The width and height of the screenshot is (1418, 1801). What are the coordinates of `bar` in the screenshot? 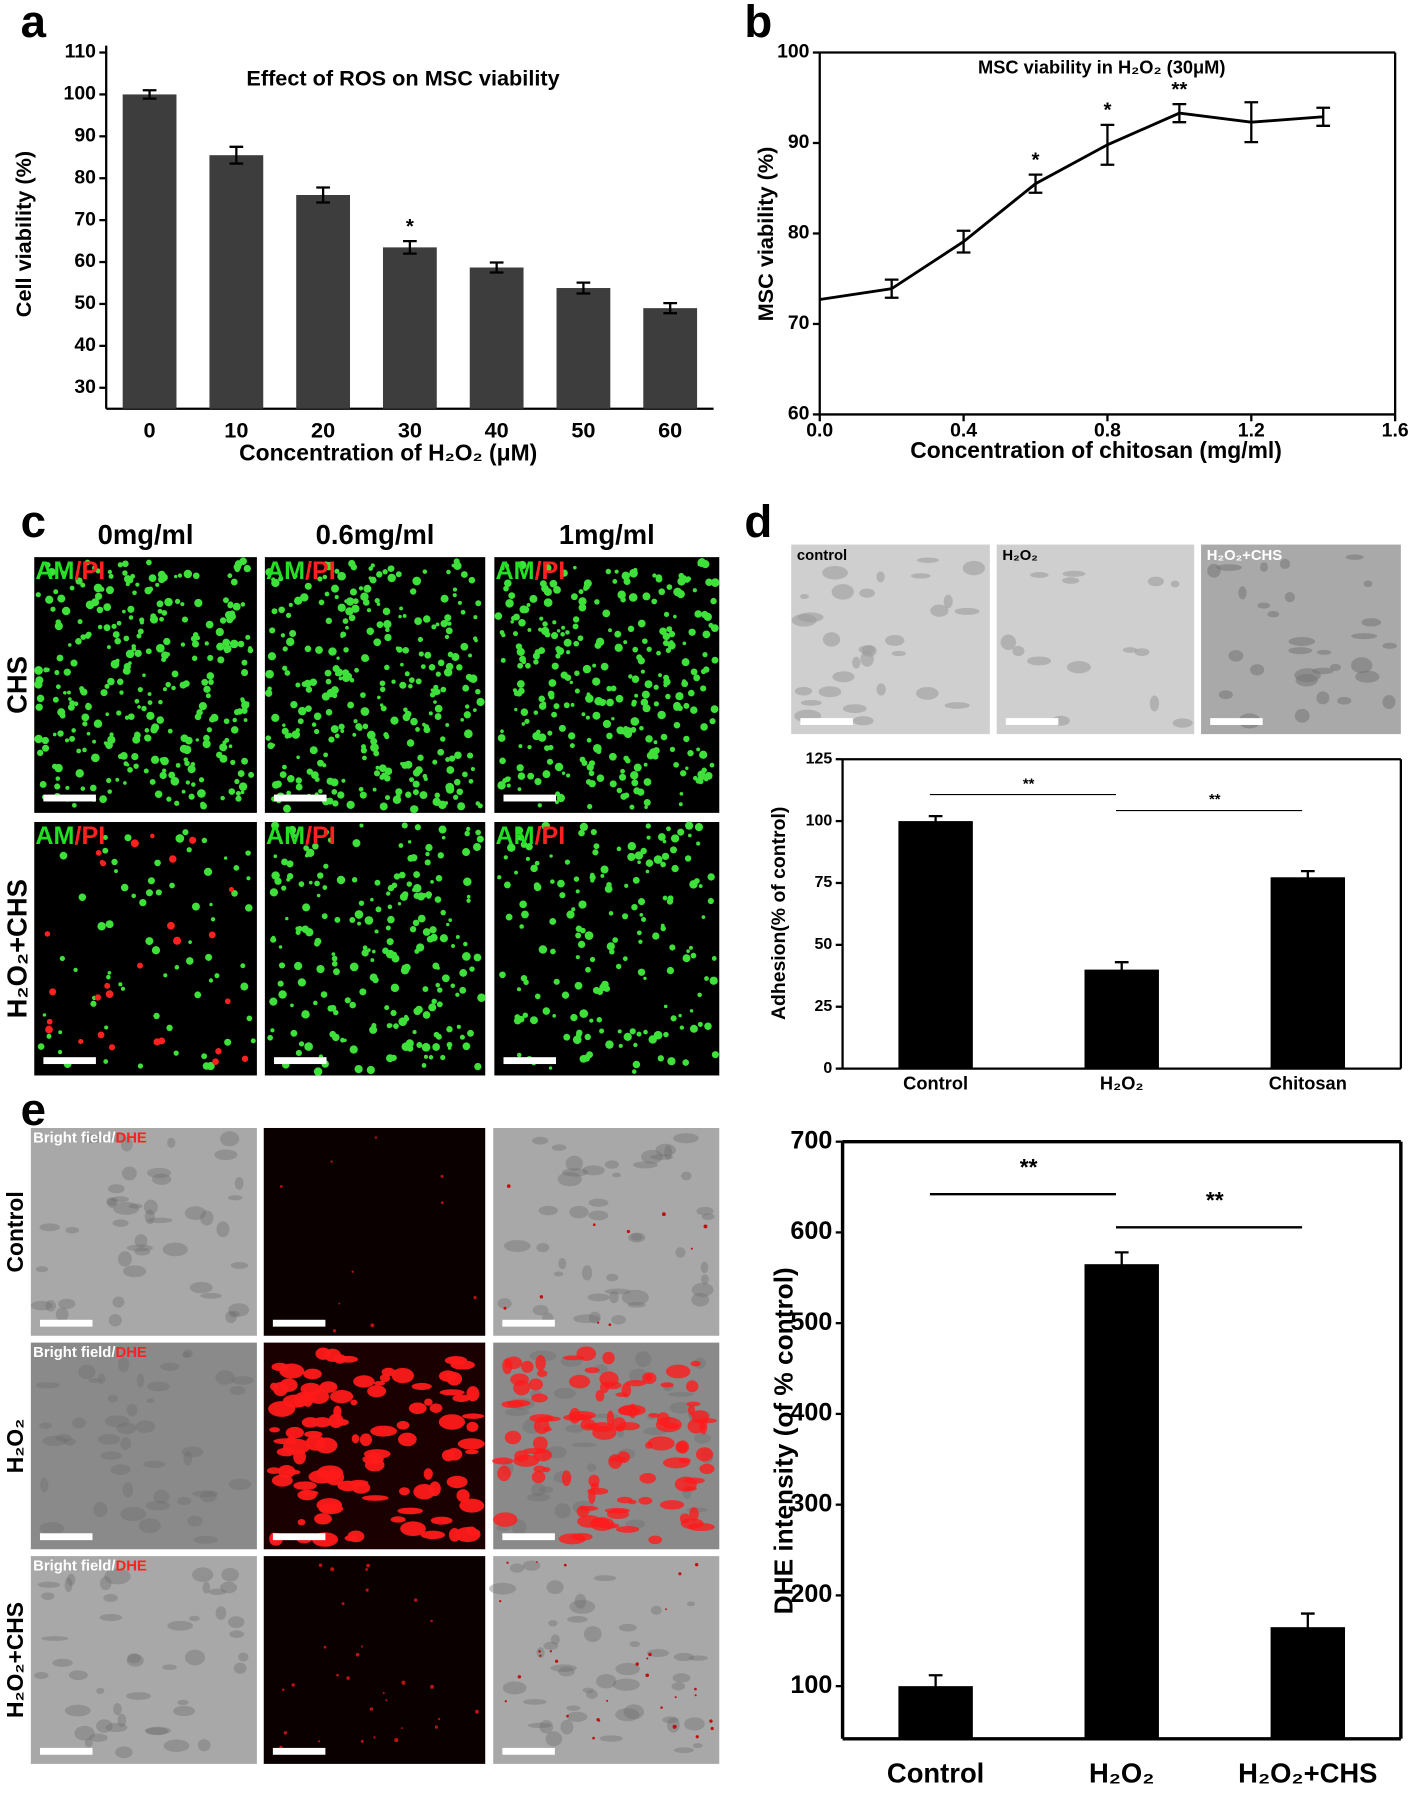 It's located at (496, 338).